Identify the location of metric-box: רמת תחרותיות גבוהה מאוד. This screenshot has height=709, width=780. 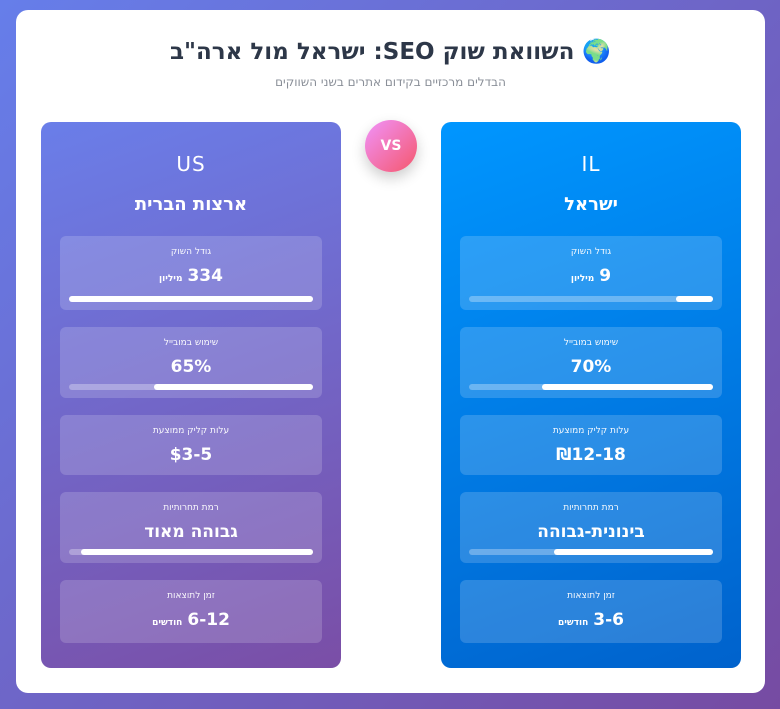
(191, 527).